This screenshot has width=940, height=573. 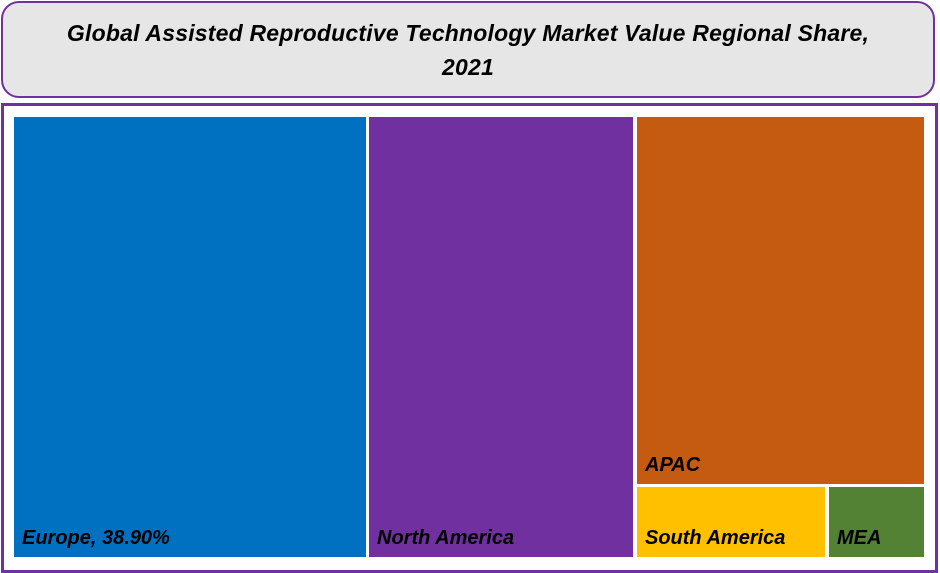 I want to click on tile-label-mea: MEA, so click(x=859, y=538).